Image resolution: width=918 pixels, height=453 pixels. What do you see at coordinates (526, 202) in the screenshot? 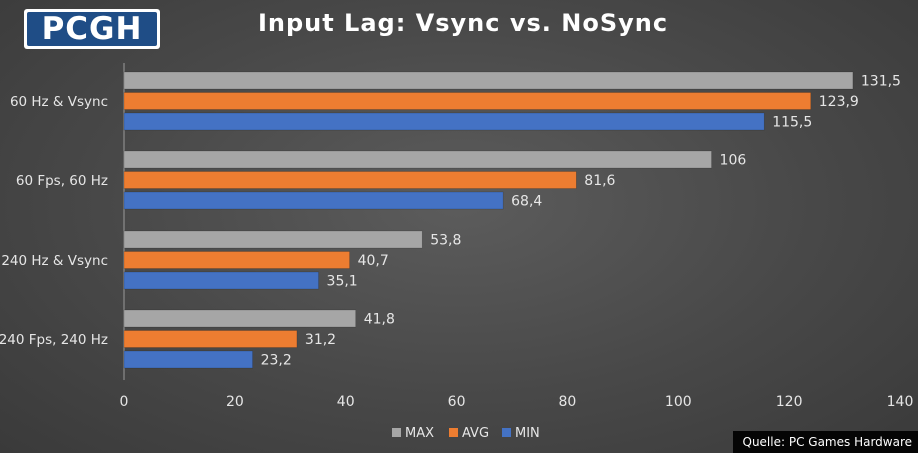
I see `data-label-min-1: 68,4` at bounding box center [526, 202].